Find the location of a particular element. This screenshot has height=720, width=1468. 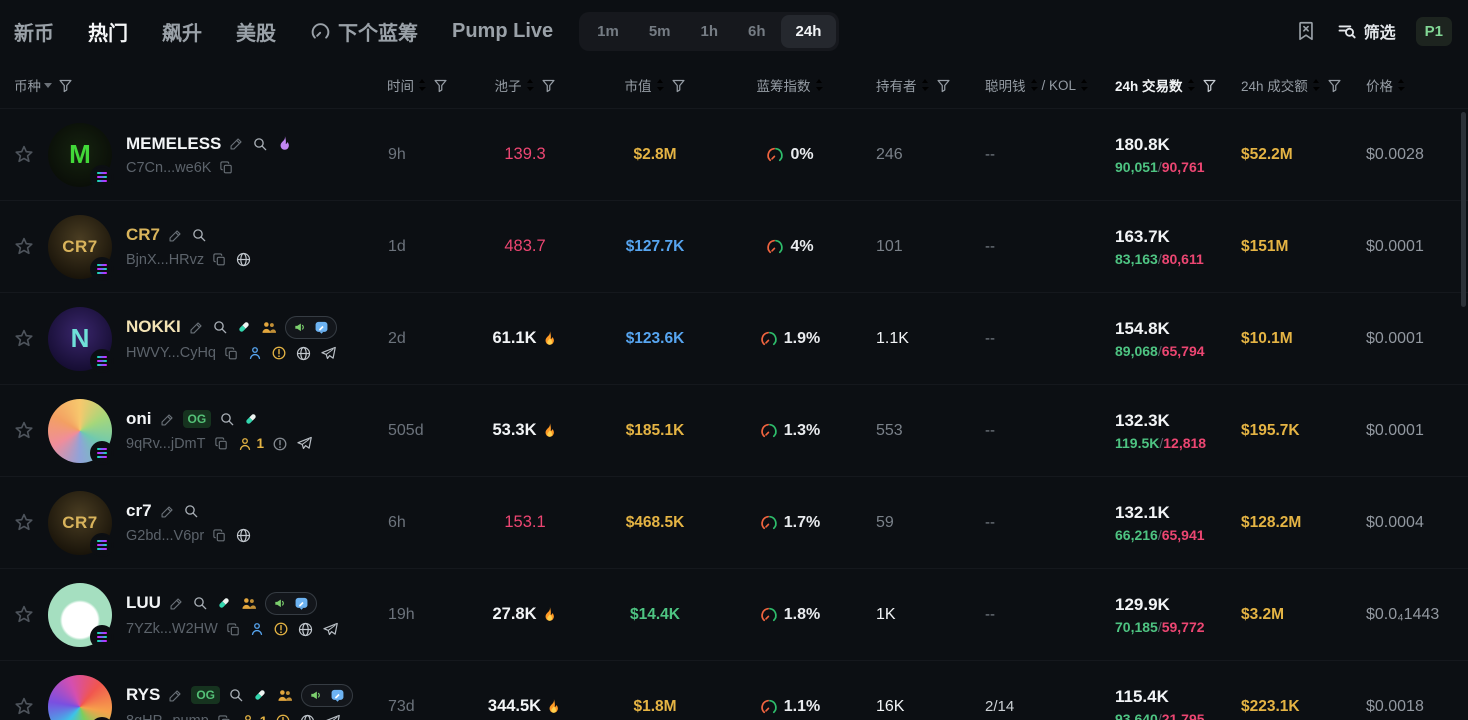

token-avatar: M is located at coordinates (81, 155).